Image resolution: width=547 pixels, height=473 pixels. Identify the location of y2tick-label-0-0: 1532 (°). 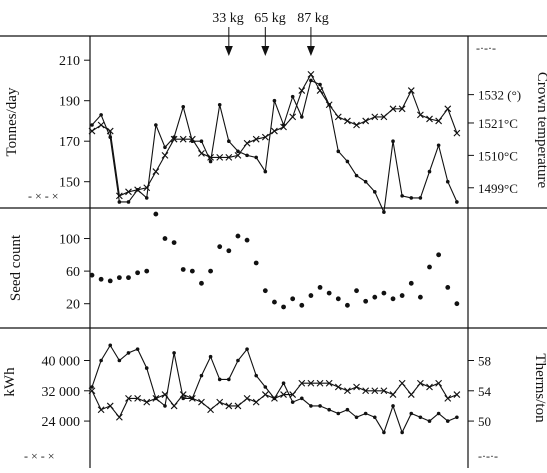
(499, 95).